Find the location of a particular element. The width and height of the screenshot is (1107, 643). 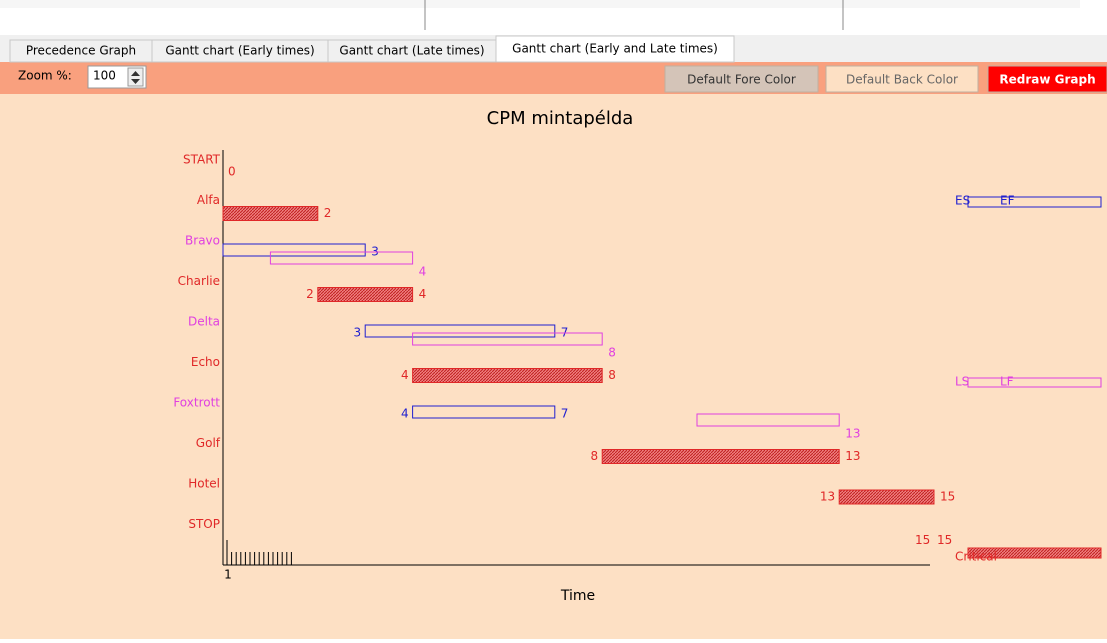

legend-label: Critical is located at coordinates (976, 557).